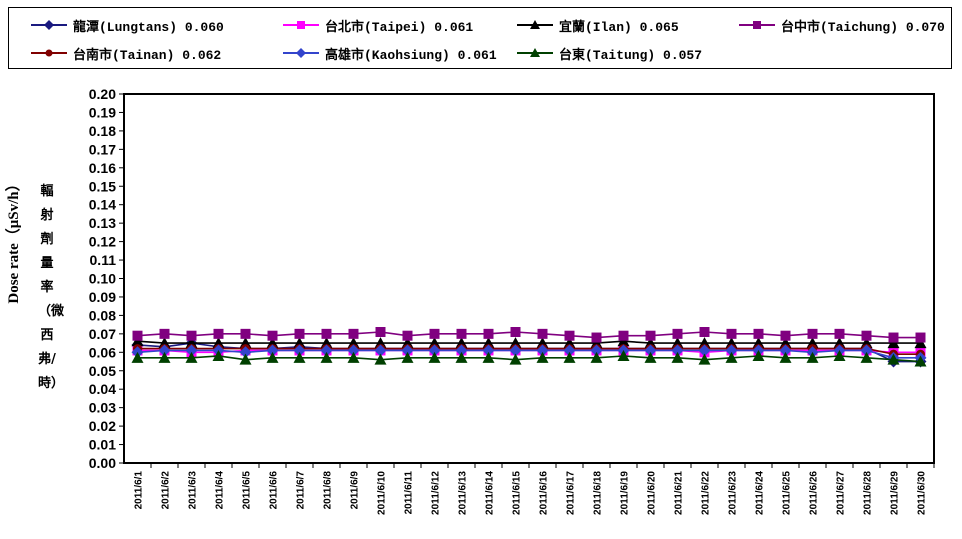 Image resolution: width=962 pixels, height=539 pixels. I want to click on y-tick-label: 0.08, so click(102, 315).